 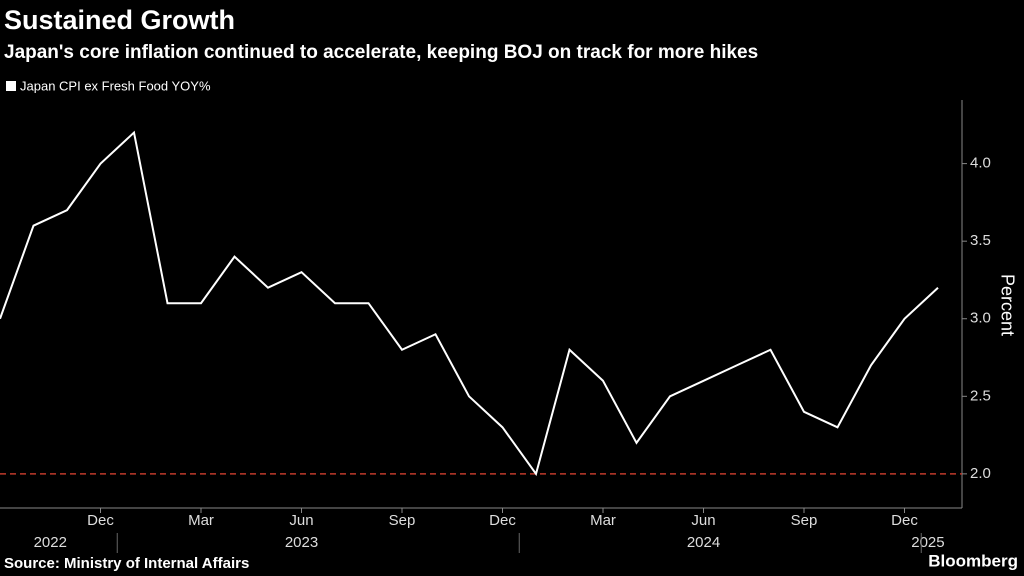 What do you see at coordinates (980, 163) in the screenshot?
I see `y-tick-label: 4.0` at bounding box center [980, 163].